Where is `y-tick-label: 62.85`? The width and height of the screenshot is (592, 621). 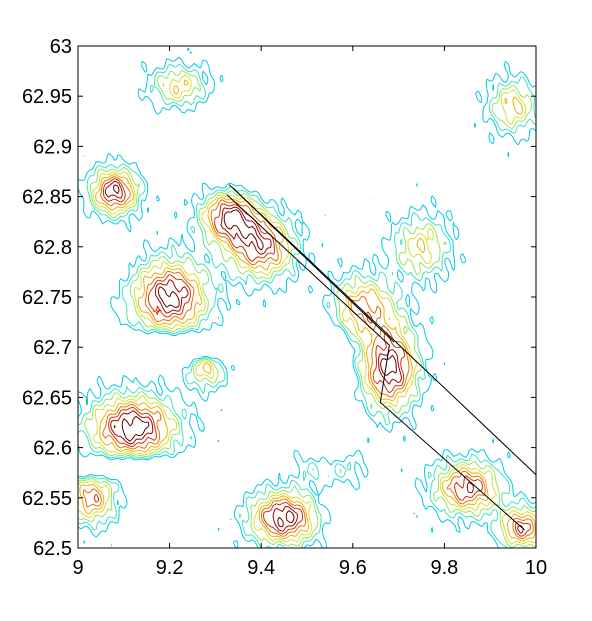
y-tick-label: 62.85 is located at coordinates (47, 198).